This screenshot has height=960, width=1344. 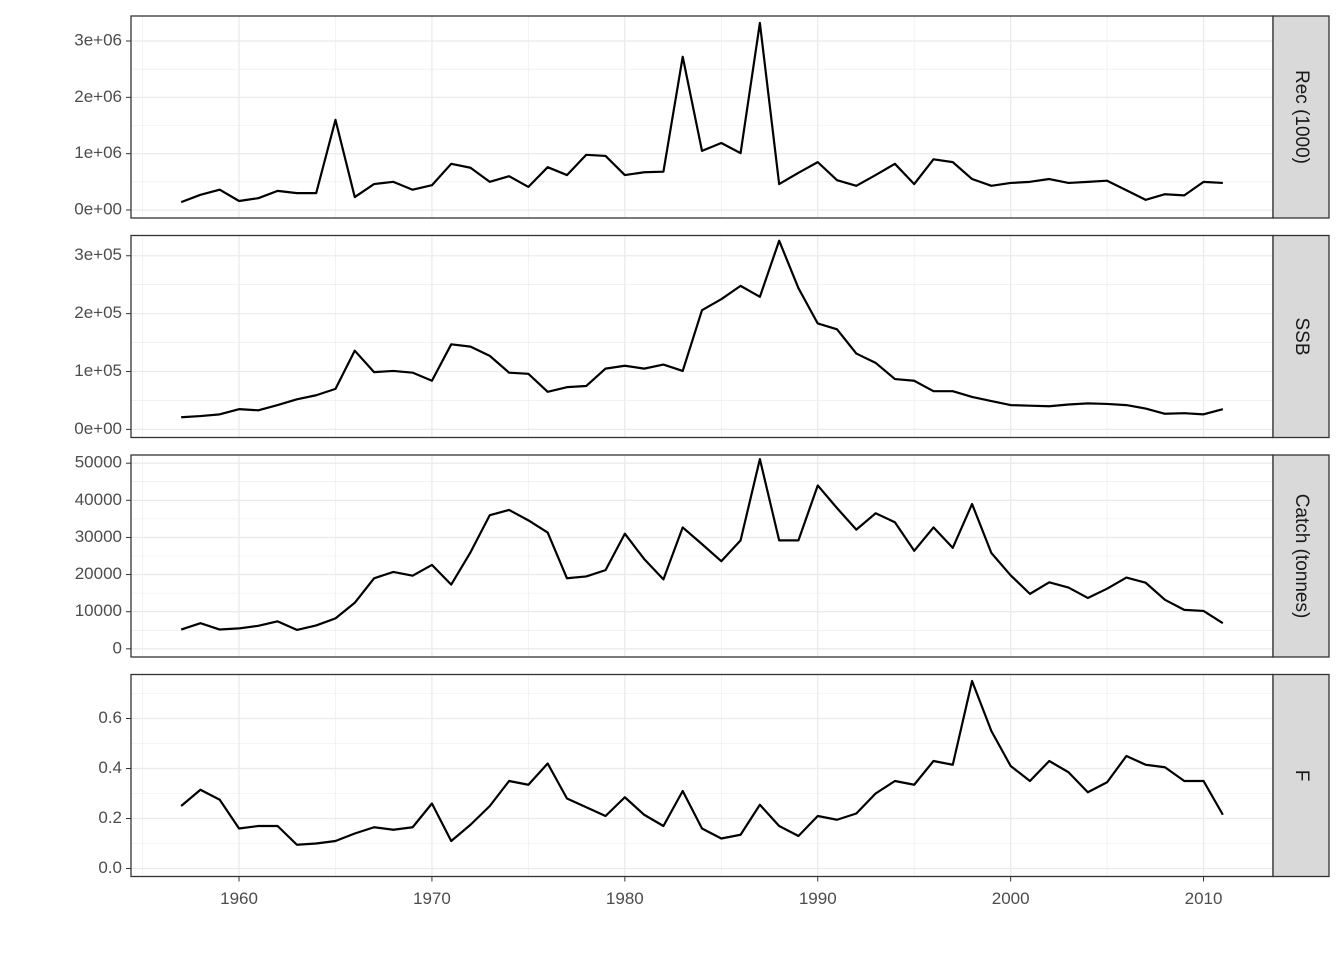 What do you see at coordinates (98, 370) in the screenshot?
I see `y-tick-label: 1e+05` at bounding box center [98, 370].